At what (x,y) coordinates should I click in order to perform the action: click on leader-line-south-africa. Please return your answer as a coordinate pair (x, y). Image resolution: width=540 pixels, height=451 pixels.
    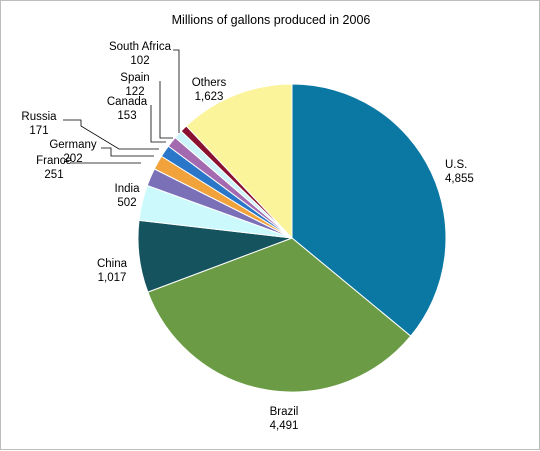
    Looking at the image, I should click on (176, 91).